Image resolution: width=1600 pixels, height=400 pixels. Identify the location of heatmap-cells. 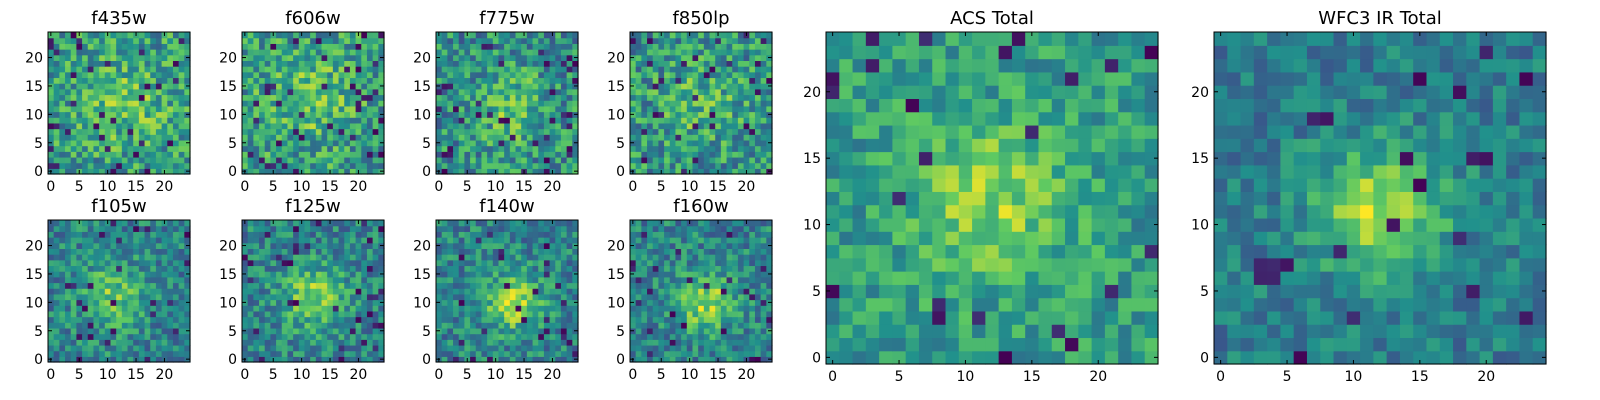
(507, 103).